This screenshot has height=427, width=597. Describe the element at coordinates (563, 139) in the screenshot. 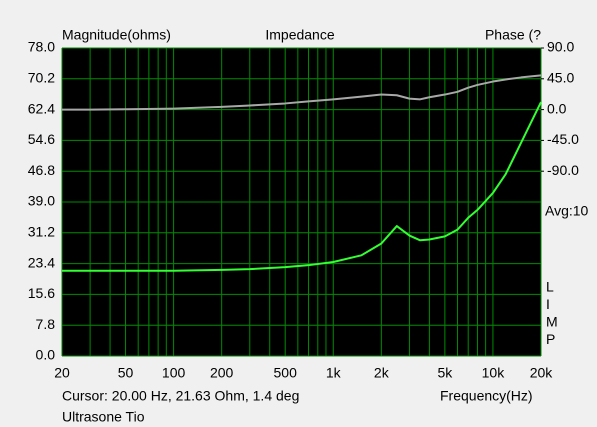

I see `y2-tick-label: -45.0` at that location.